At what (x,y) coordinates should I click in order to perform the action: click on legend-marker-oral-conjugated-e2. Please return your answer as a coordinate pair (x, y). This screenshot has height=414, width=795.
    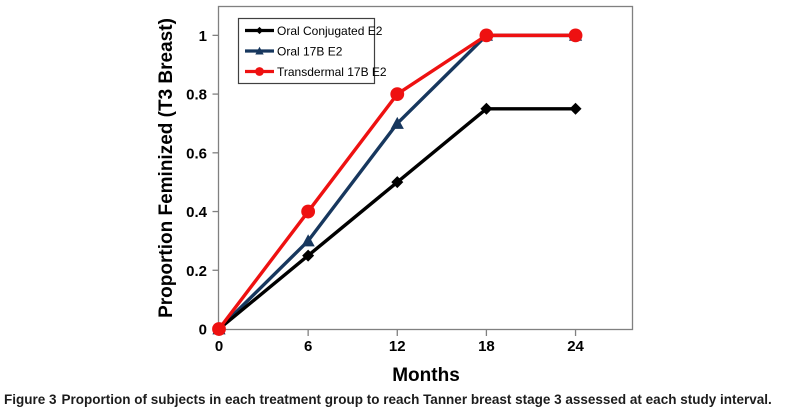
    Looking at the image, I should click on (259, 30).